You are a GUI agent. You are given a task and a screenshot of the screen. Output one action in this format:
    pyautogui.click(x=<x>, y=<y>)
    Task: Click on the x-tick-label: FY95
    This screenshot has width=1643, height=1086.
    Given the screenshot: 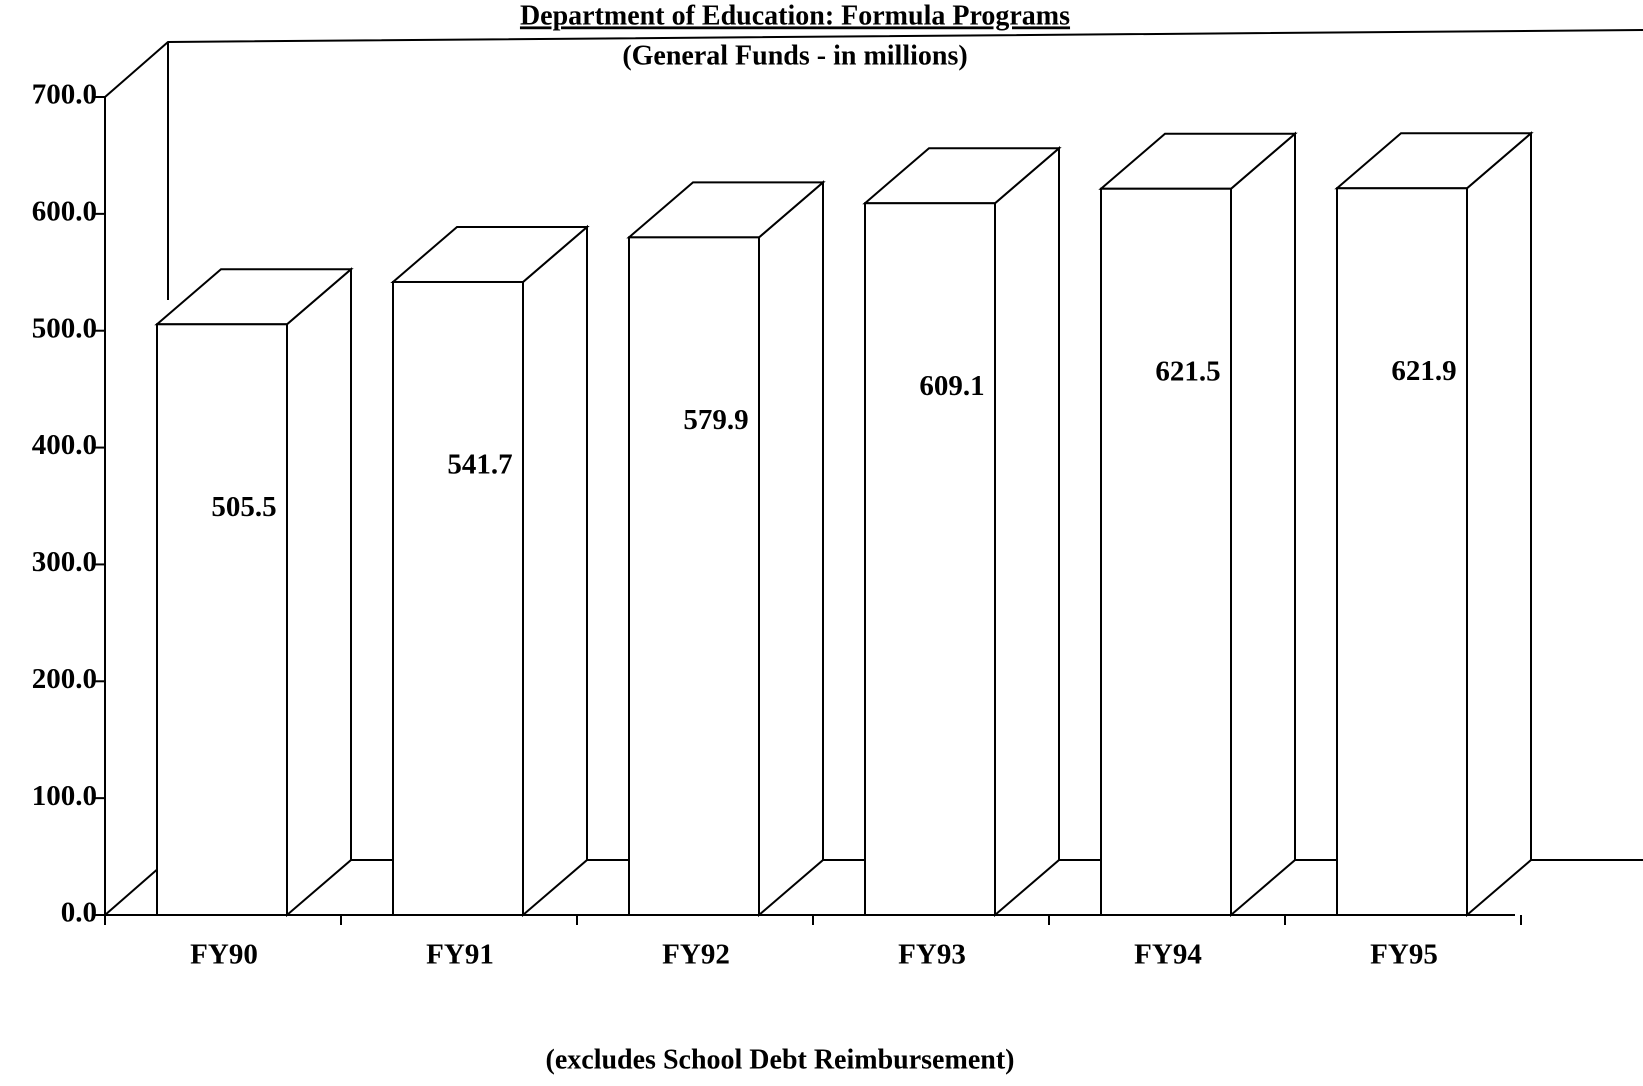 What is the action you would take?
    pyautogui.click(x=1404, y=955)
    